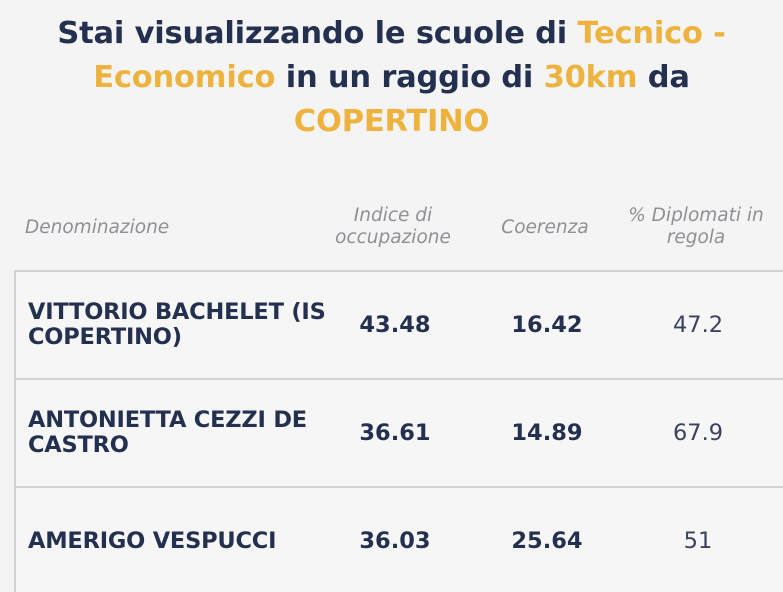 This screenshot has height=592, width=783. What do you see at coordinates (167, 432) in the screenshot?
I see `school-name: ANTONIETTA CEZZI DE CASTRO` at bounding box center [167, 432].